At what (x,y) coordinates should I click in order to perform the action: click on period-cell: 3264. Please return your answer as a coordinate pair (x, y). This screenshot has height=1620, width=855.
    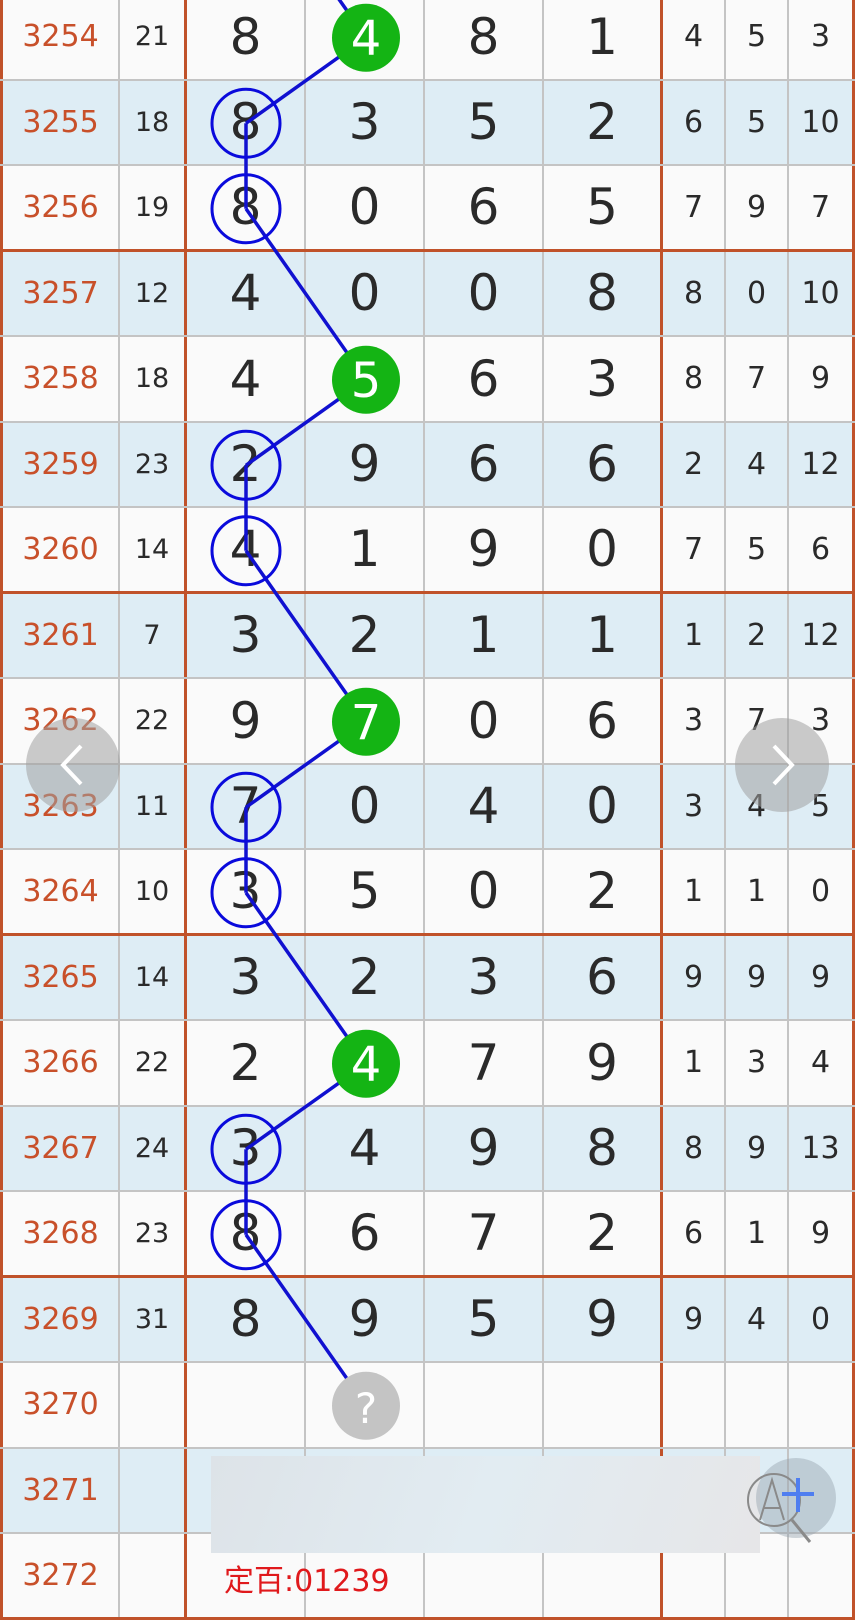
    Looking at the image, I should click on (60, 891).